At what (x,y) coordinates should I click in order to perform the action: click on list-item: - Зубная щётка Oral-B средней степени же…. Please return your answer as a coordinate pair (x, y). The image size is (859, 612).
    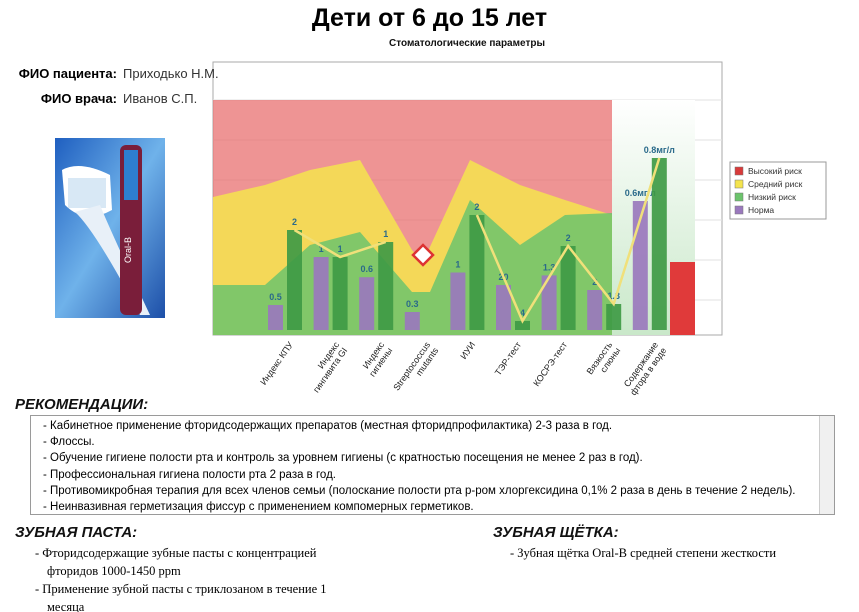
    Looking at the image, I should click on (643, 553).